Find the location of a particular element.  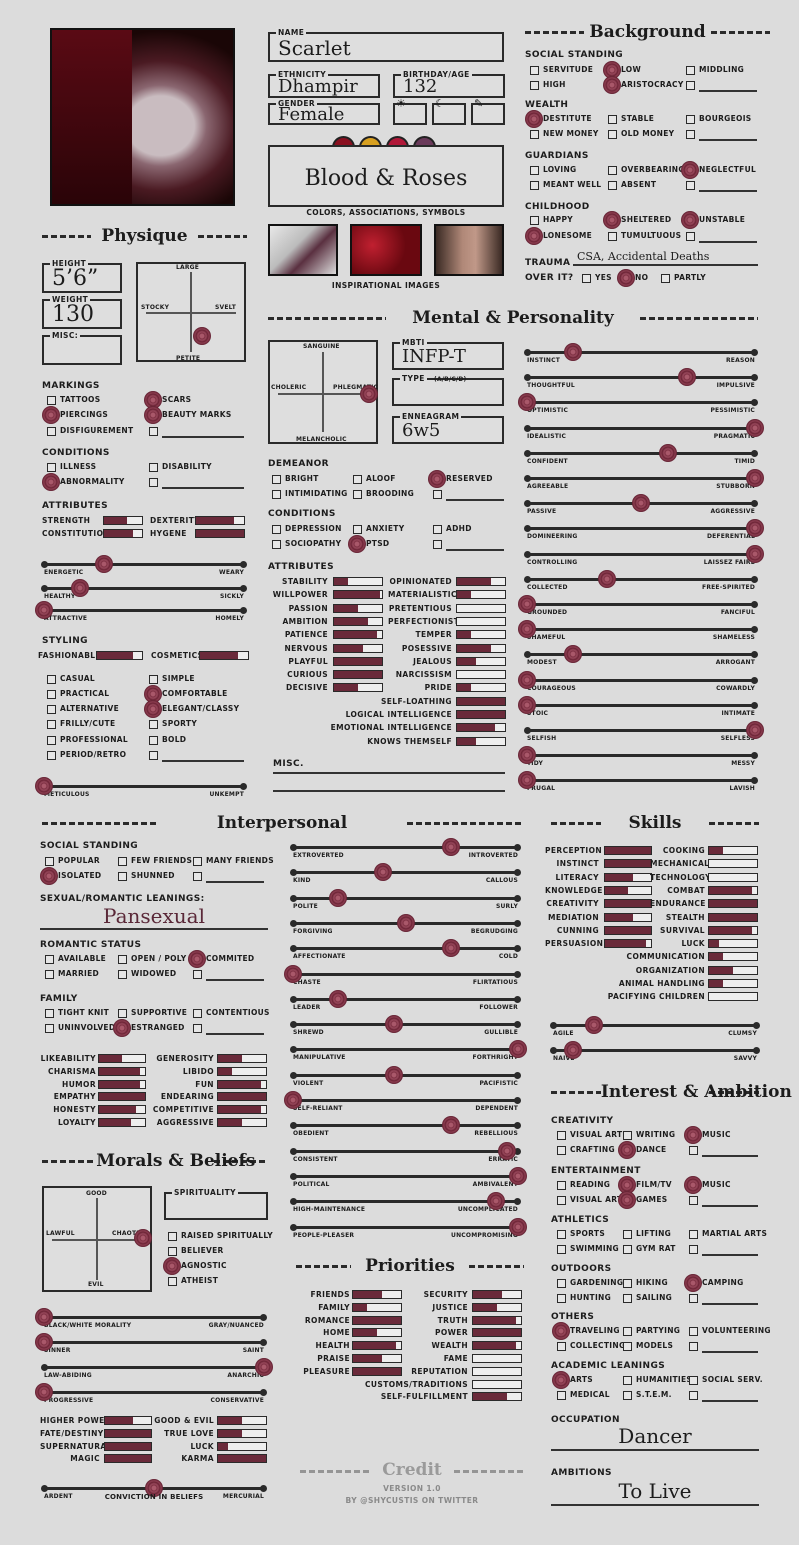

overbearing-checkbox is located at coordinates (612, 170).